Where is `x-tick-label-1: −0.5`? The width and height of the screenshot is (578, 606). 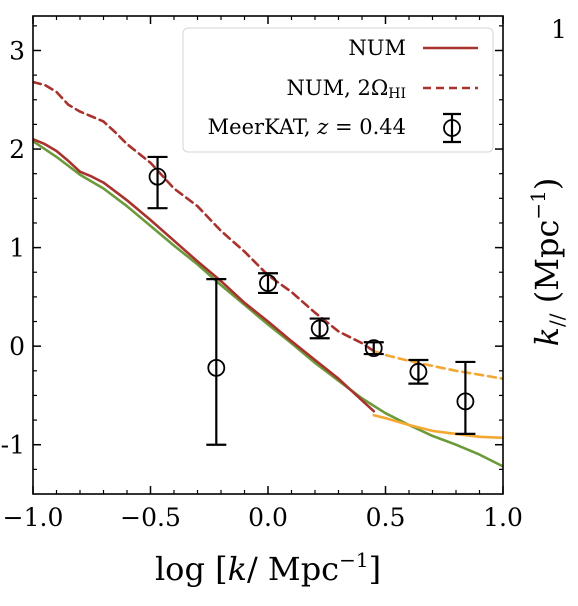 x-tick-label-1: −0.5 is located at coordinates (150, 517).